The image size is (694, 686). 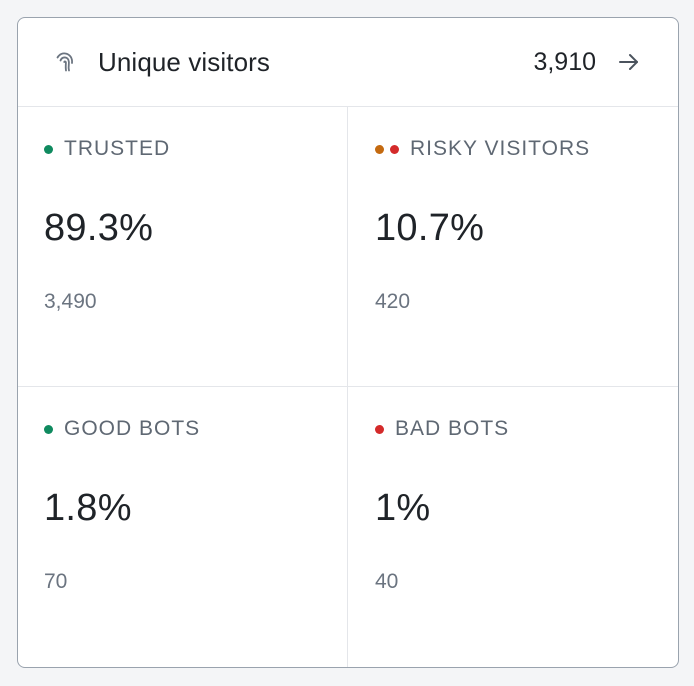 I want to click on arrow-right-icon, so click(x=629, y=62).